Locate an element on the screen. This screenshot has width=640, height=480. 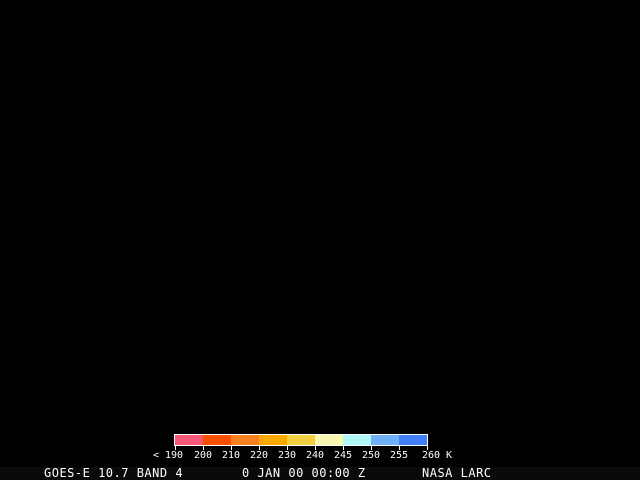
colorbar-label: < 190 is located at coordinates (168, 455).